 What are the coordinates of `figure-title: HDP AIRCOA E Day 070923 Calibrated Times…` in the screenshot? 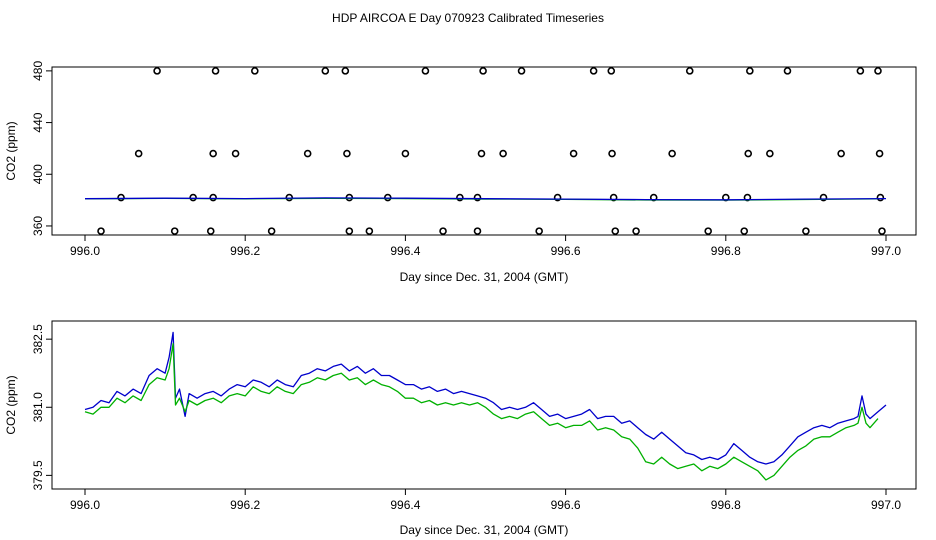 It's located at (468, 18).